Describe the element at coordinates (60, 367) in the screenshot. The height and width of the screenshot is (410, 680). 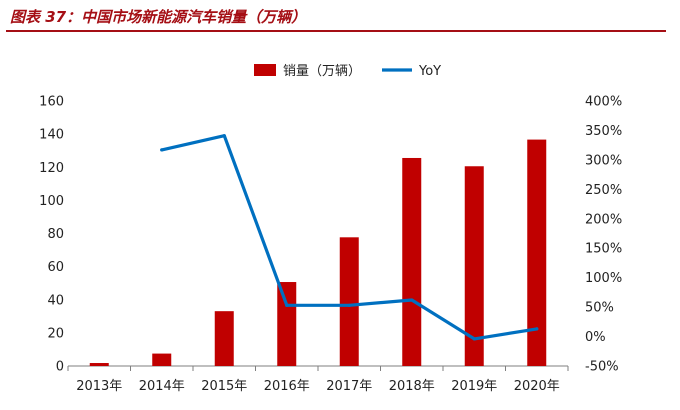
I see `y-left-tick-label: 0` at that location.